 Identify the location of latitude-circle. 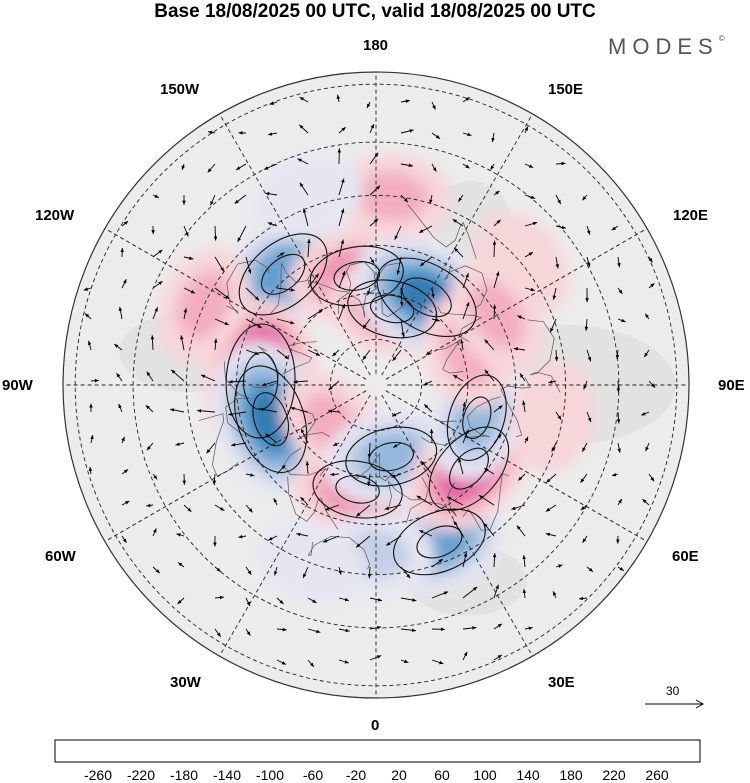
(376, 385).